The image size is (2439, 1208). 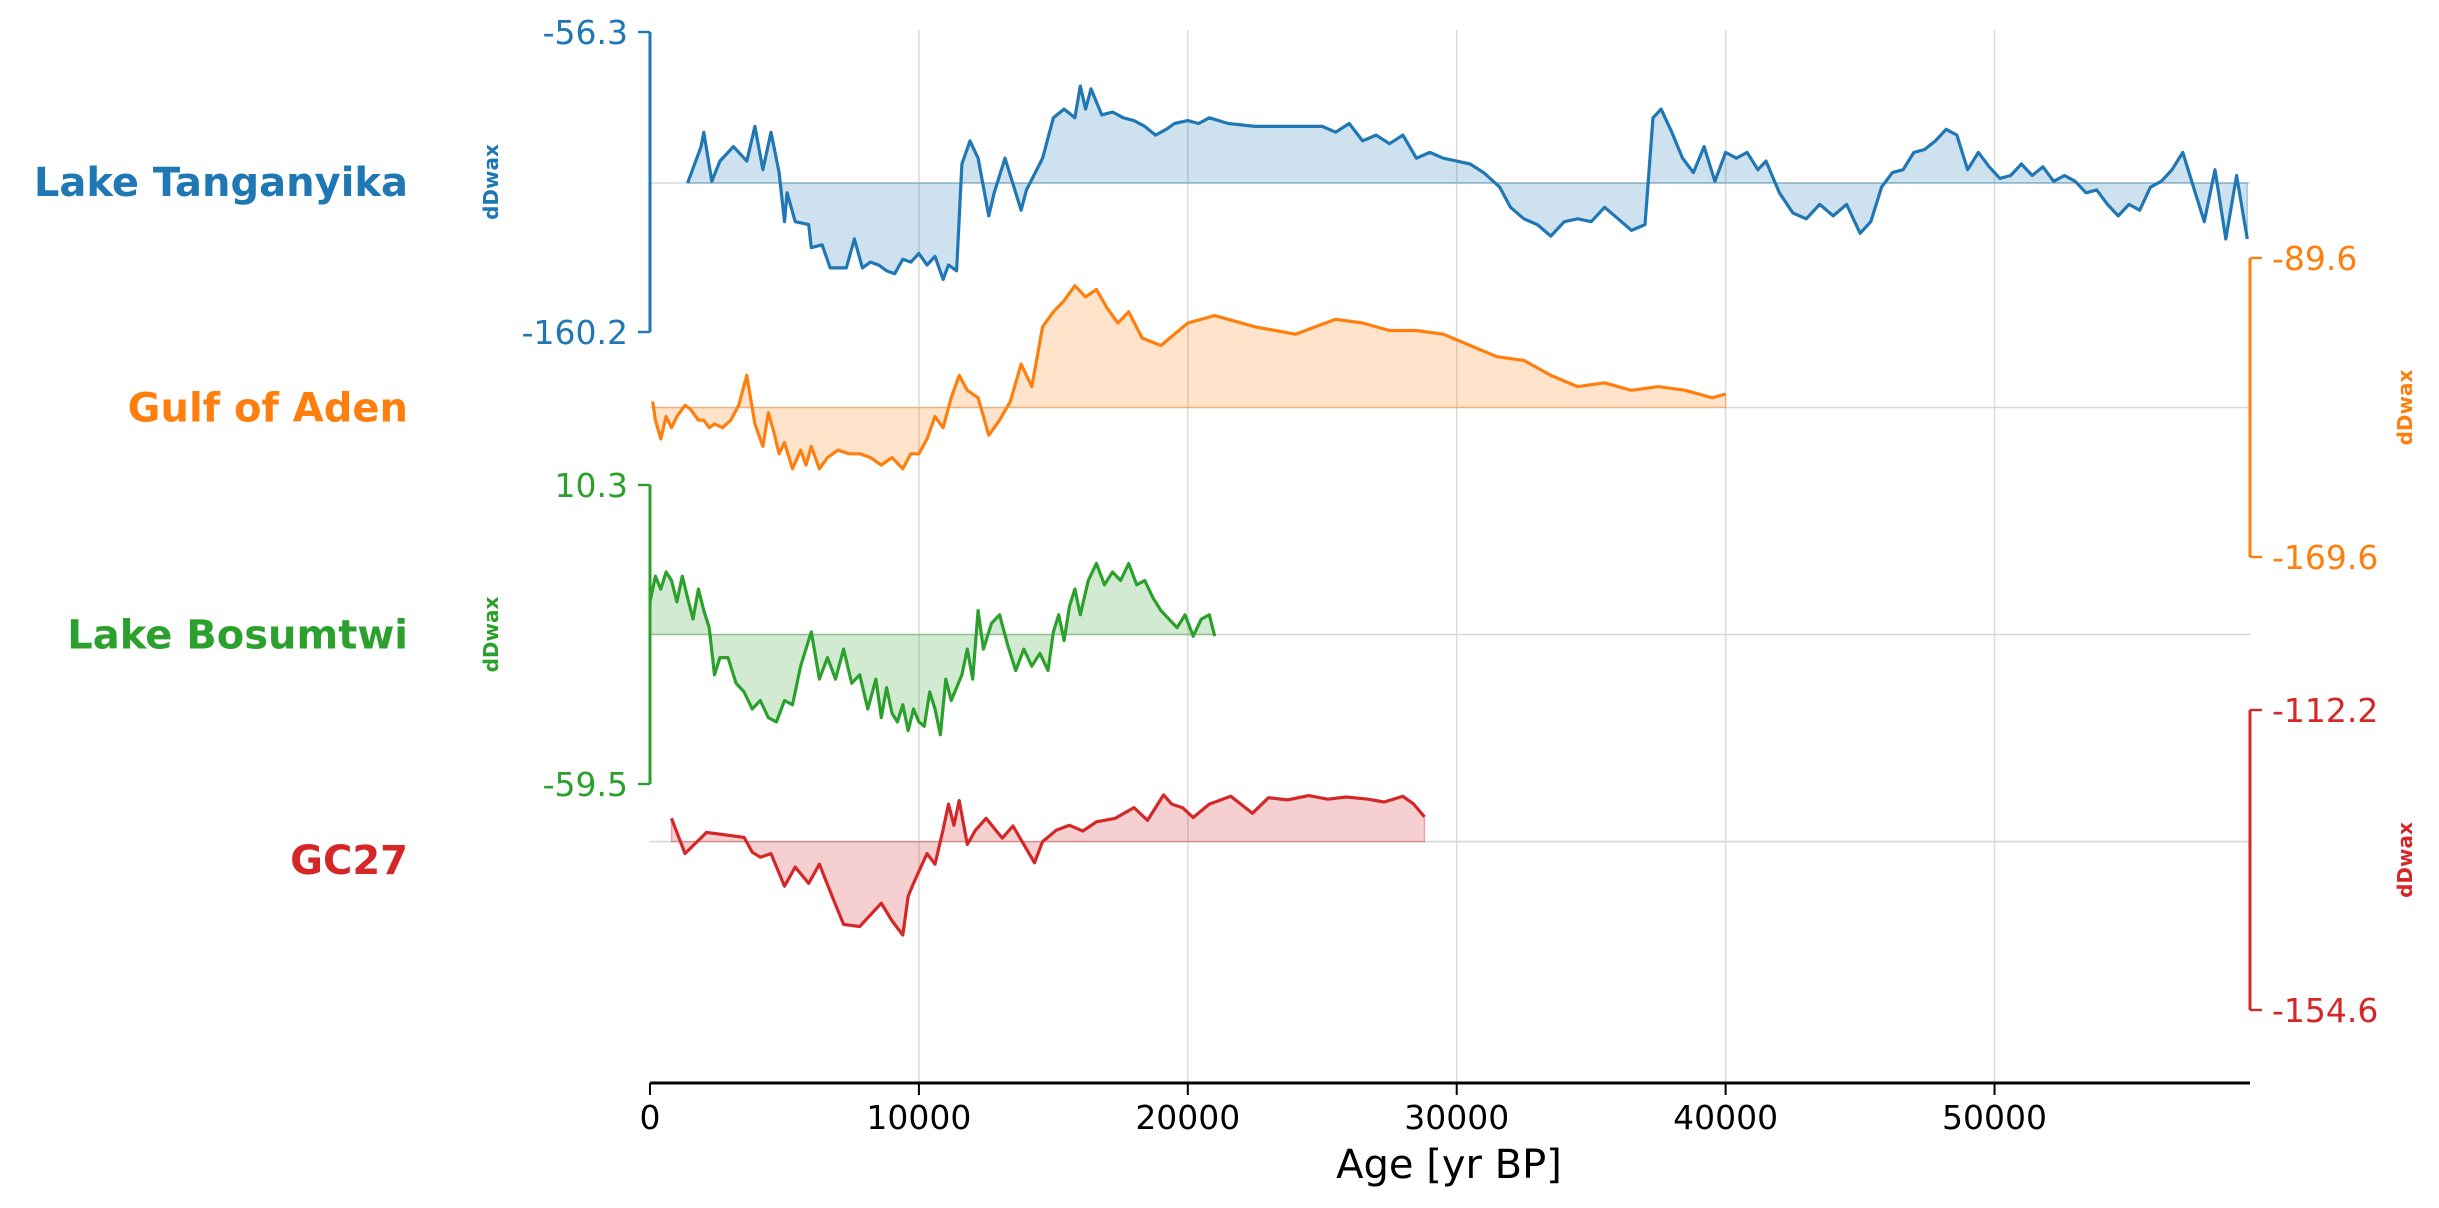 I want to click on series-2: Lake Bosumtwi 10.3 -59.5 dDwax, so click(x=642, y=635).